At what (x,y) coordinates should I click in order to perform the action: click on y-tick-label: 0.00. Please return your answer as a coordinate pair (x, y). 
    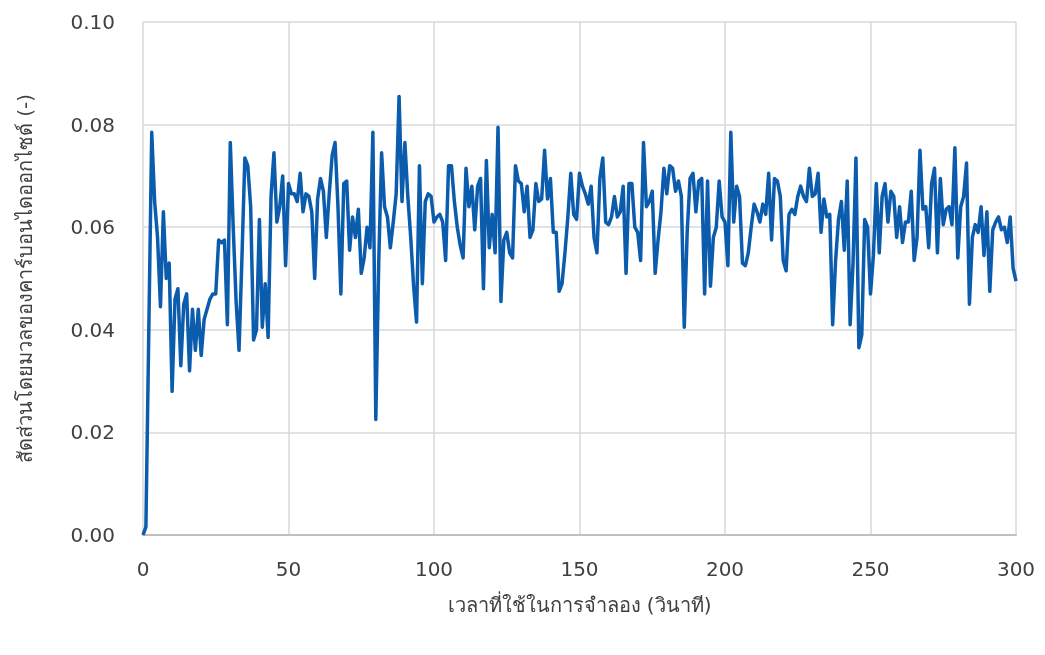
    Looking at the image, I should click on (92, 535).